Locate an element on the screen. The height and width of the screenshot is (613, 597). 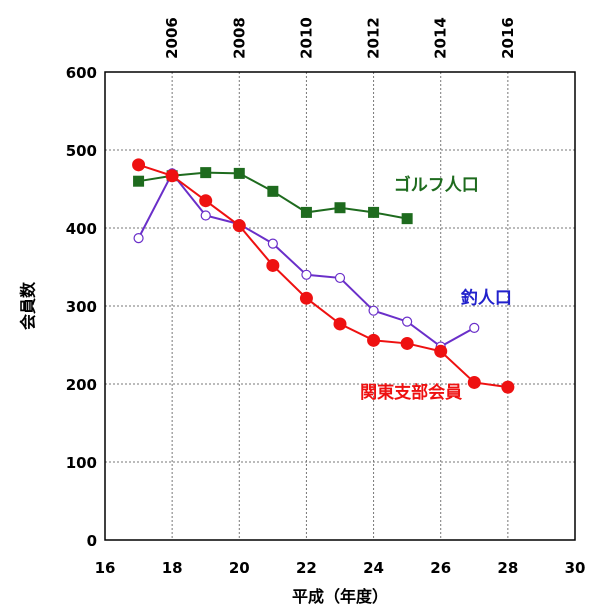
x-tick-label: 16 is located at coordinates (105, 568).